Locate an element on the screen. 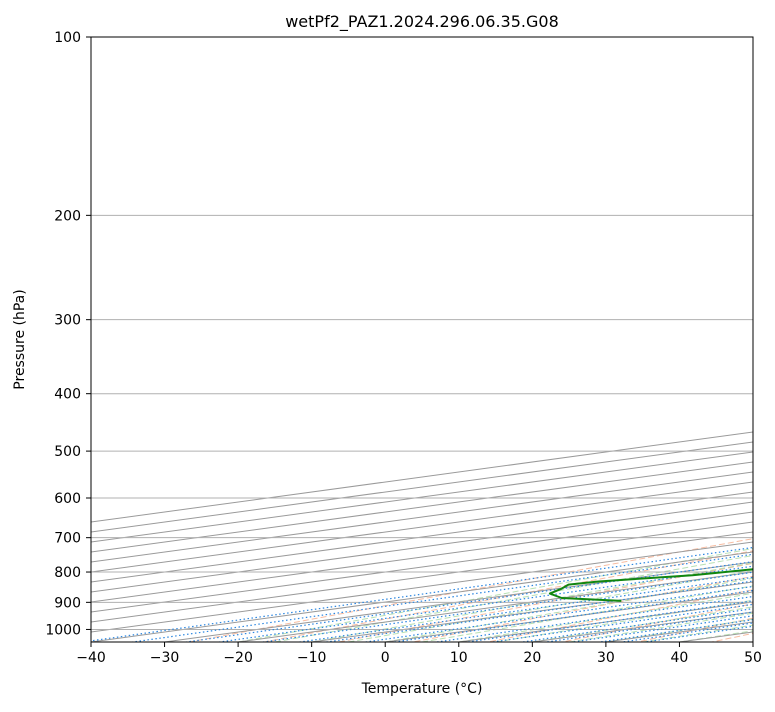 This screenshot has width=775, height=712. y-tick-label: 100 is located at coordinates (67, 38).